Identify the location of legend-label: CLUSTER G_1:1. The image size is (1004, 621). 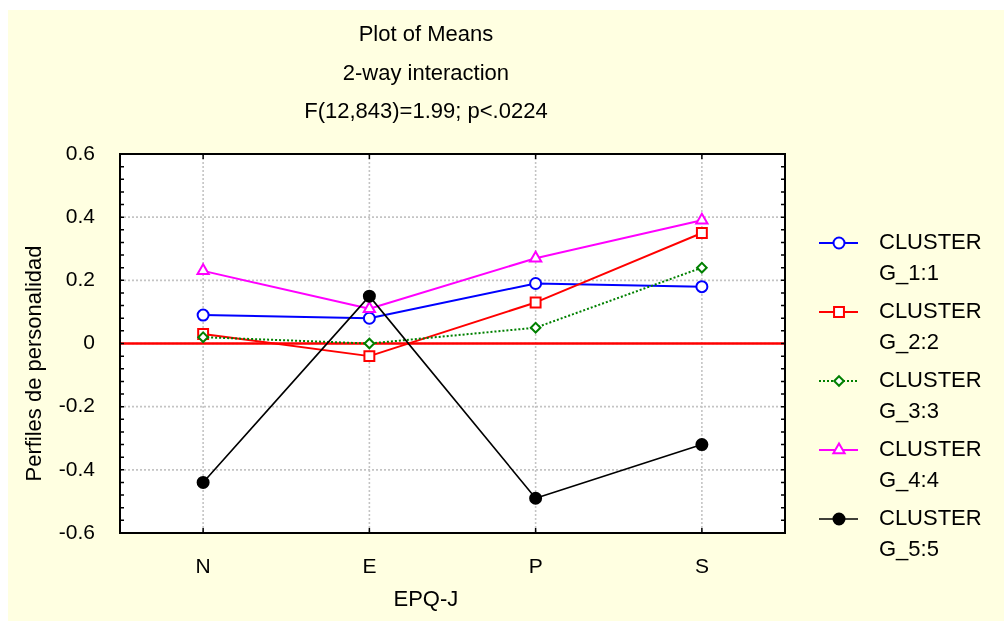
(930, 257).